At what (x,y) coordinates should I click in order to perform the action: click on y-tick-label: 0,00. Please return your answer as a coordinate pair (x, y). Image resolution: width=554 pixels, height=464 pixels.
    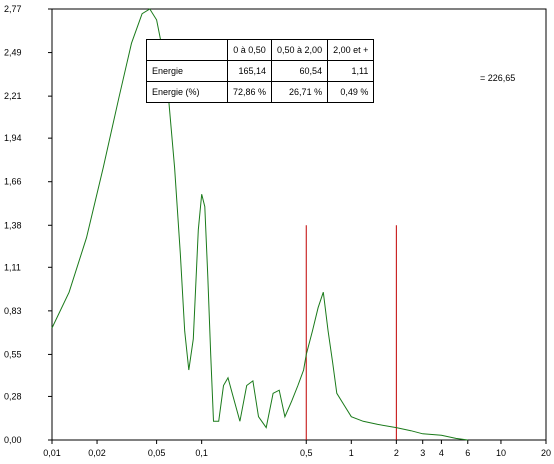
    Looking at the image, I should click on (13, 440).